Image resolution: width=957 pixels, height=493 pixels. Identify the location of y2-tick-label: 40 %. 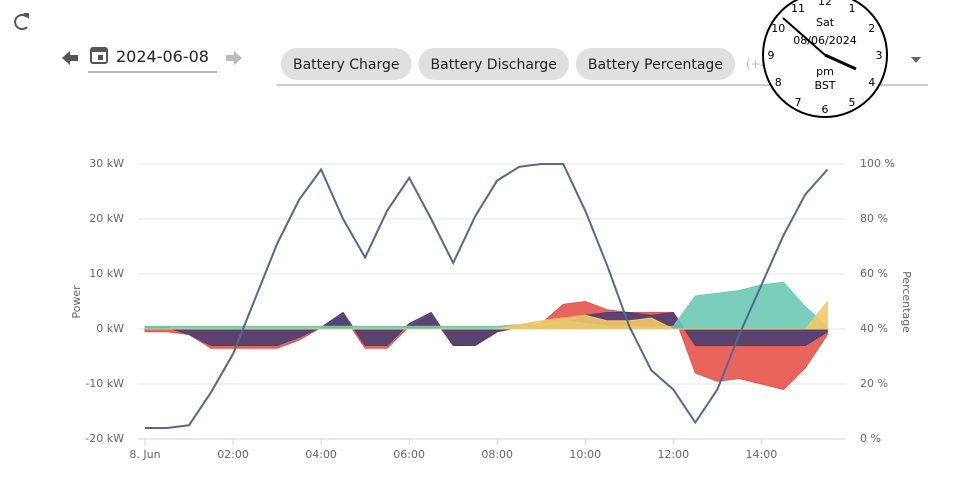
(874, 328).